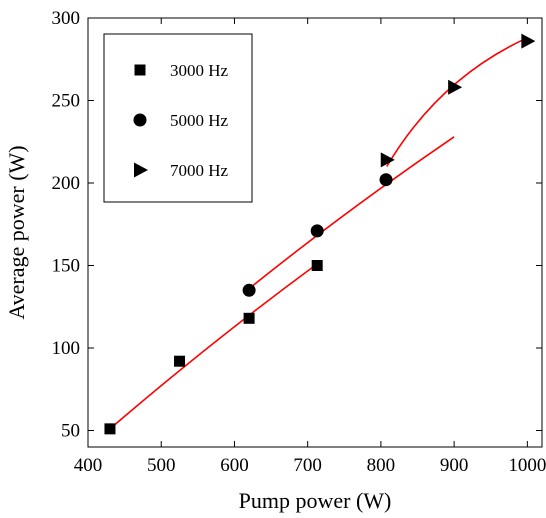  Describe the element at coordinates (315, 500) in the screenshot. I see `x-axis-label: Pump power (W)` at that location.